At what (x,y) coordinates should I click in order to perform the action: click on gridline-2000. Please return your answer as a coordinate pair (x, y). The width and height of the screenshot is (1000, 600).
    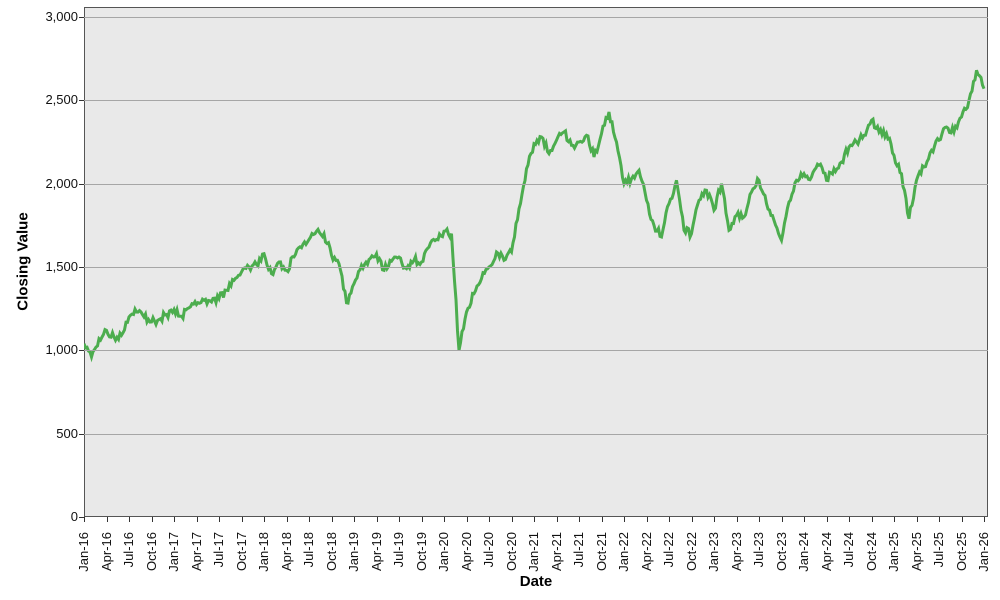
    Looking at the image, I should click on (536, 184).